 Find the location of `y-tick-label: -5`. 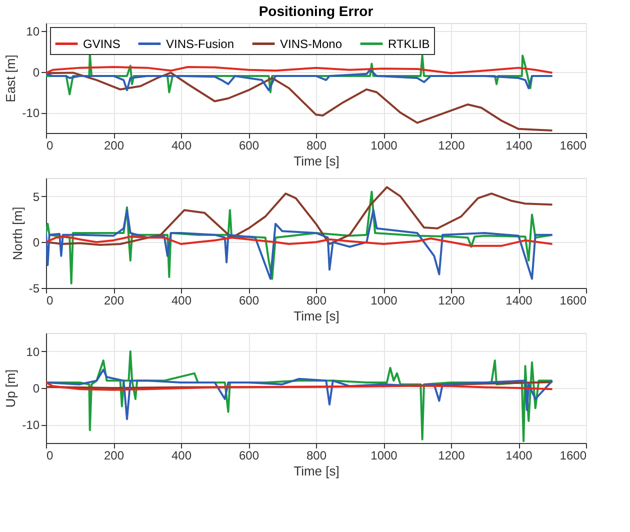

y-tick-label: -5 is located at coordinates (34, 289).